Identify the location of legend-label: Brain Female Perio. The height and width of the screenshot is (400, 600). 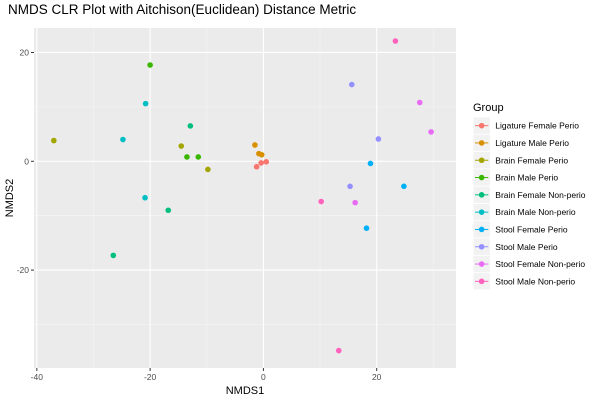
(531, 160).